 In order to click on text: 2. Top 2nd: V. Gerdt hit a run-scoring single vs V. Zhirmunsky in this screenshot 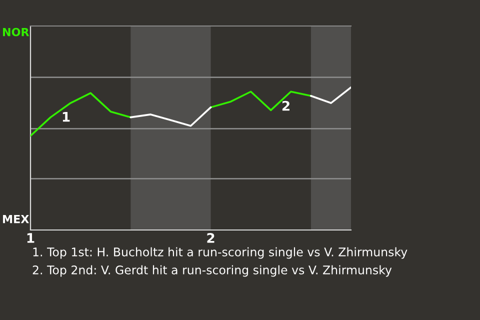, I will do `click(212, 271)`.